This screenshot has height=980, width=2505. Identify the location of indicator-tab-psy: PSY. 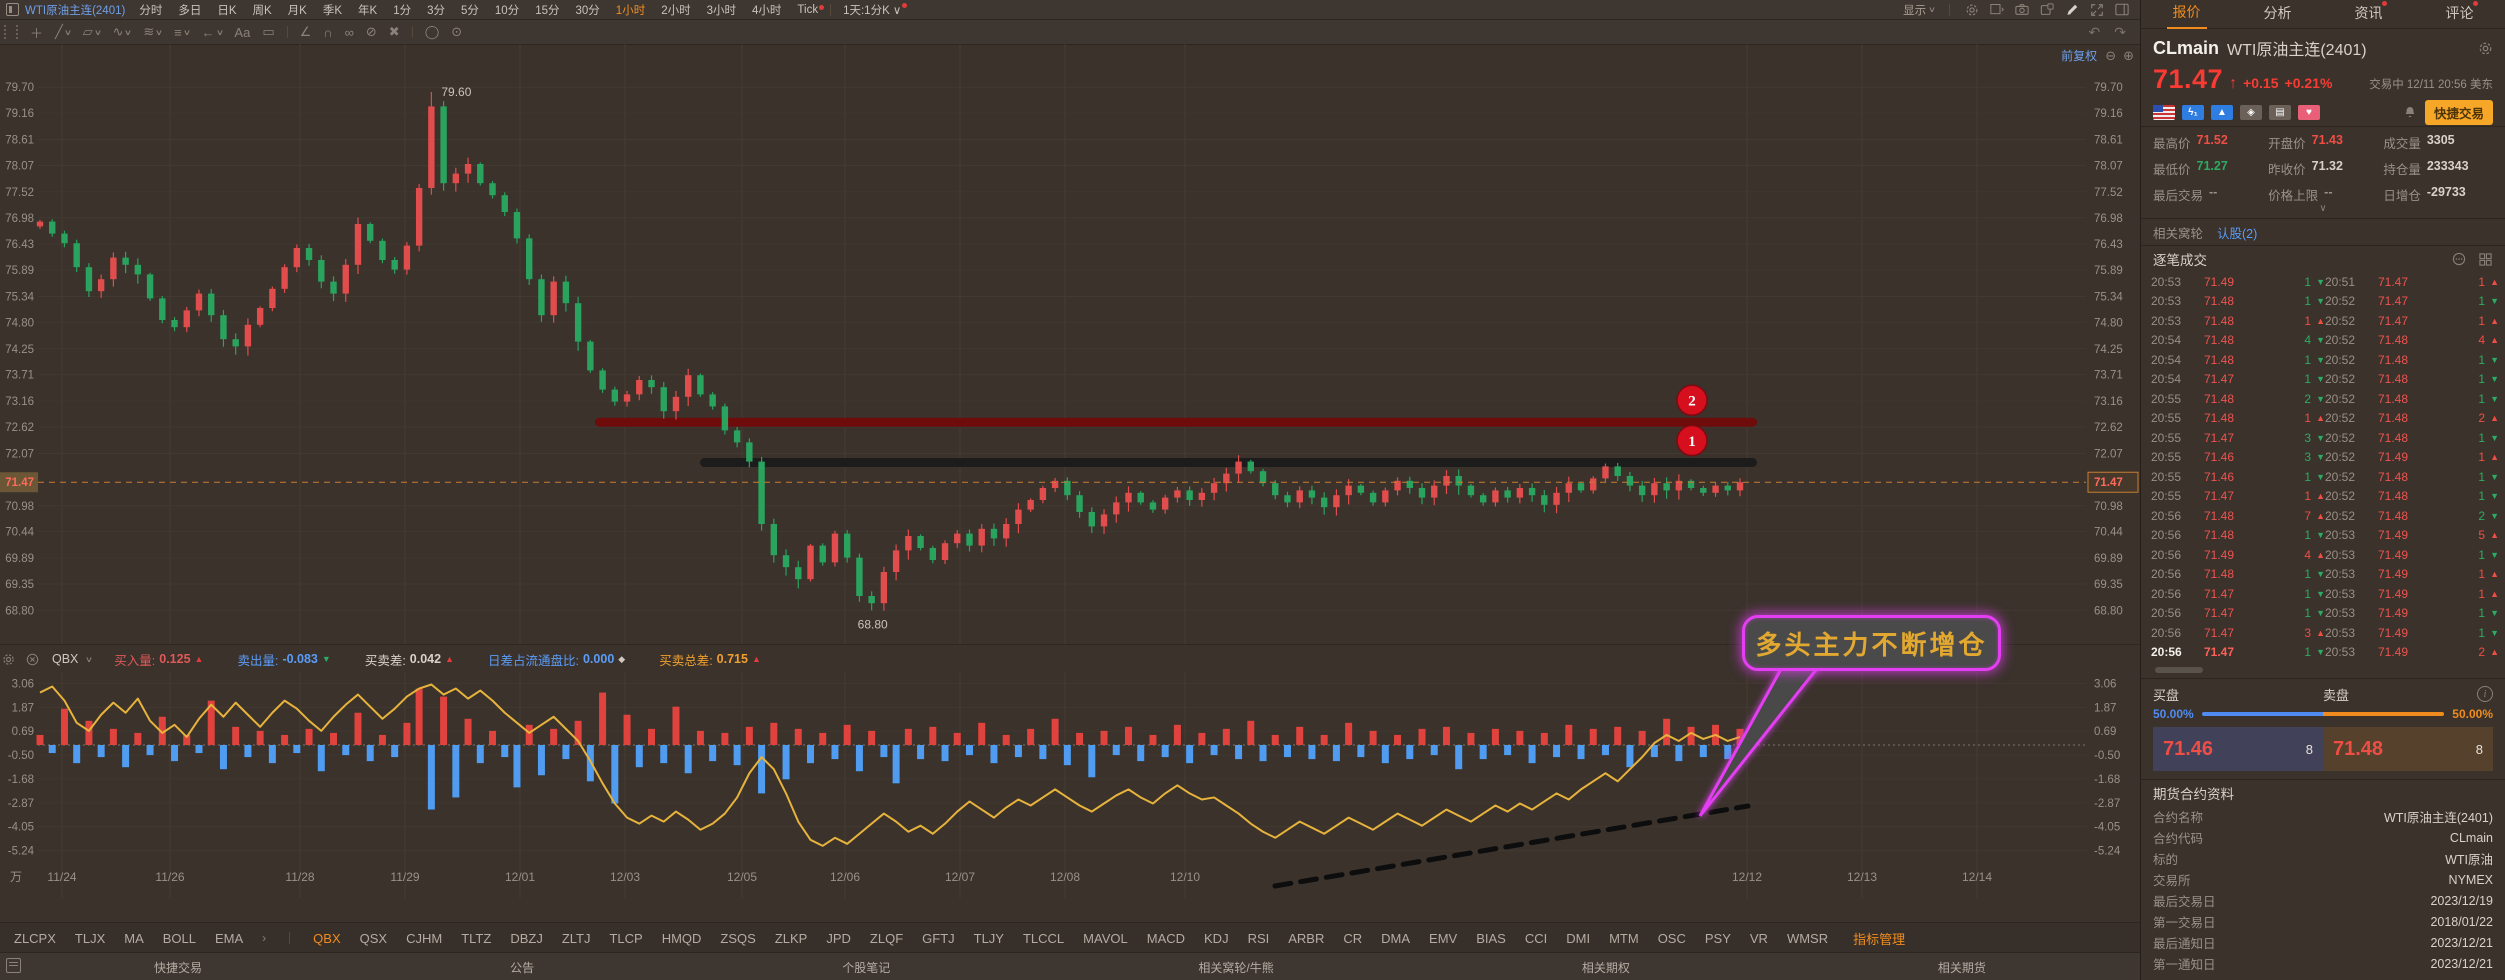
(1717, 938).